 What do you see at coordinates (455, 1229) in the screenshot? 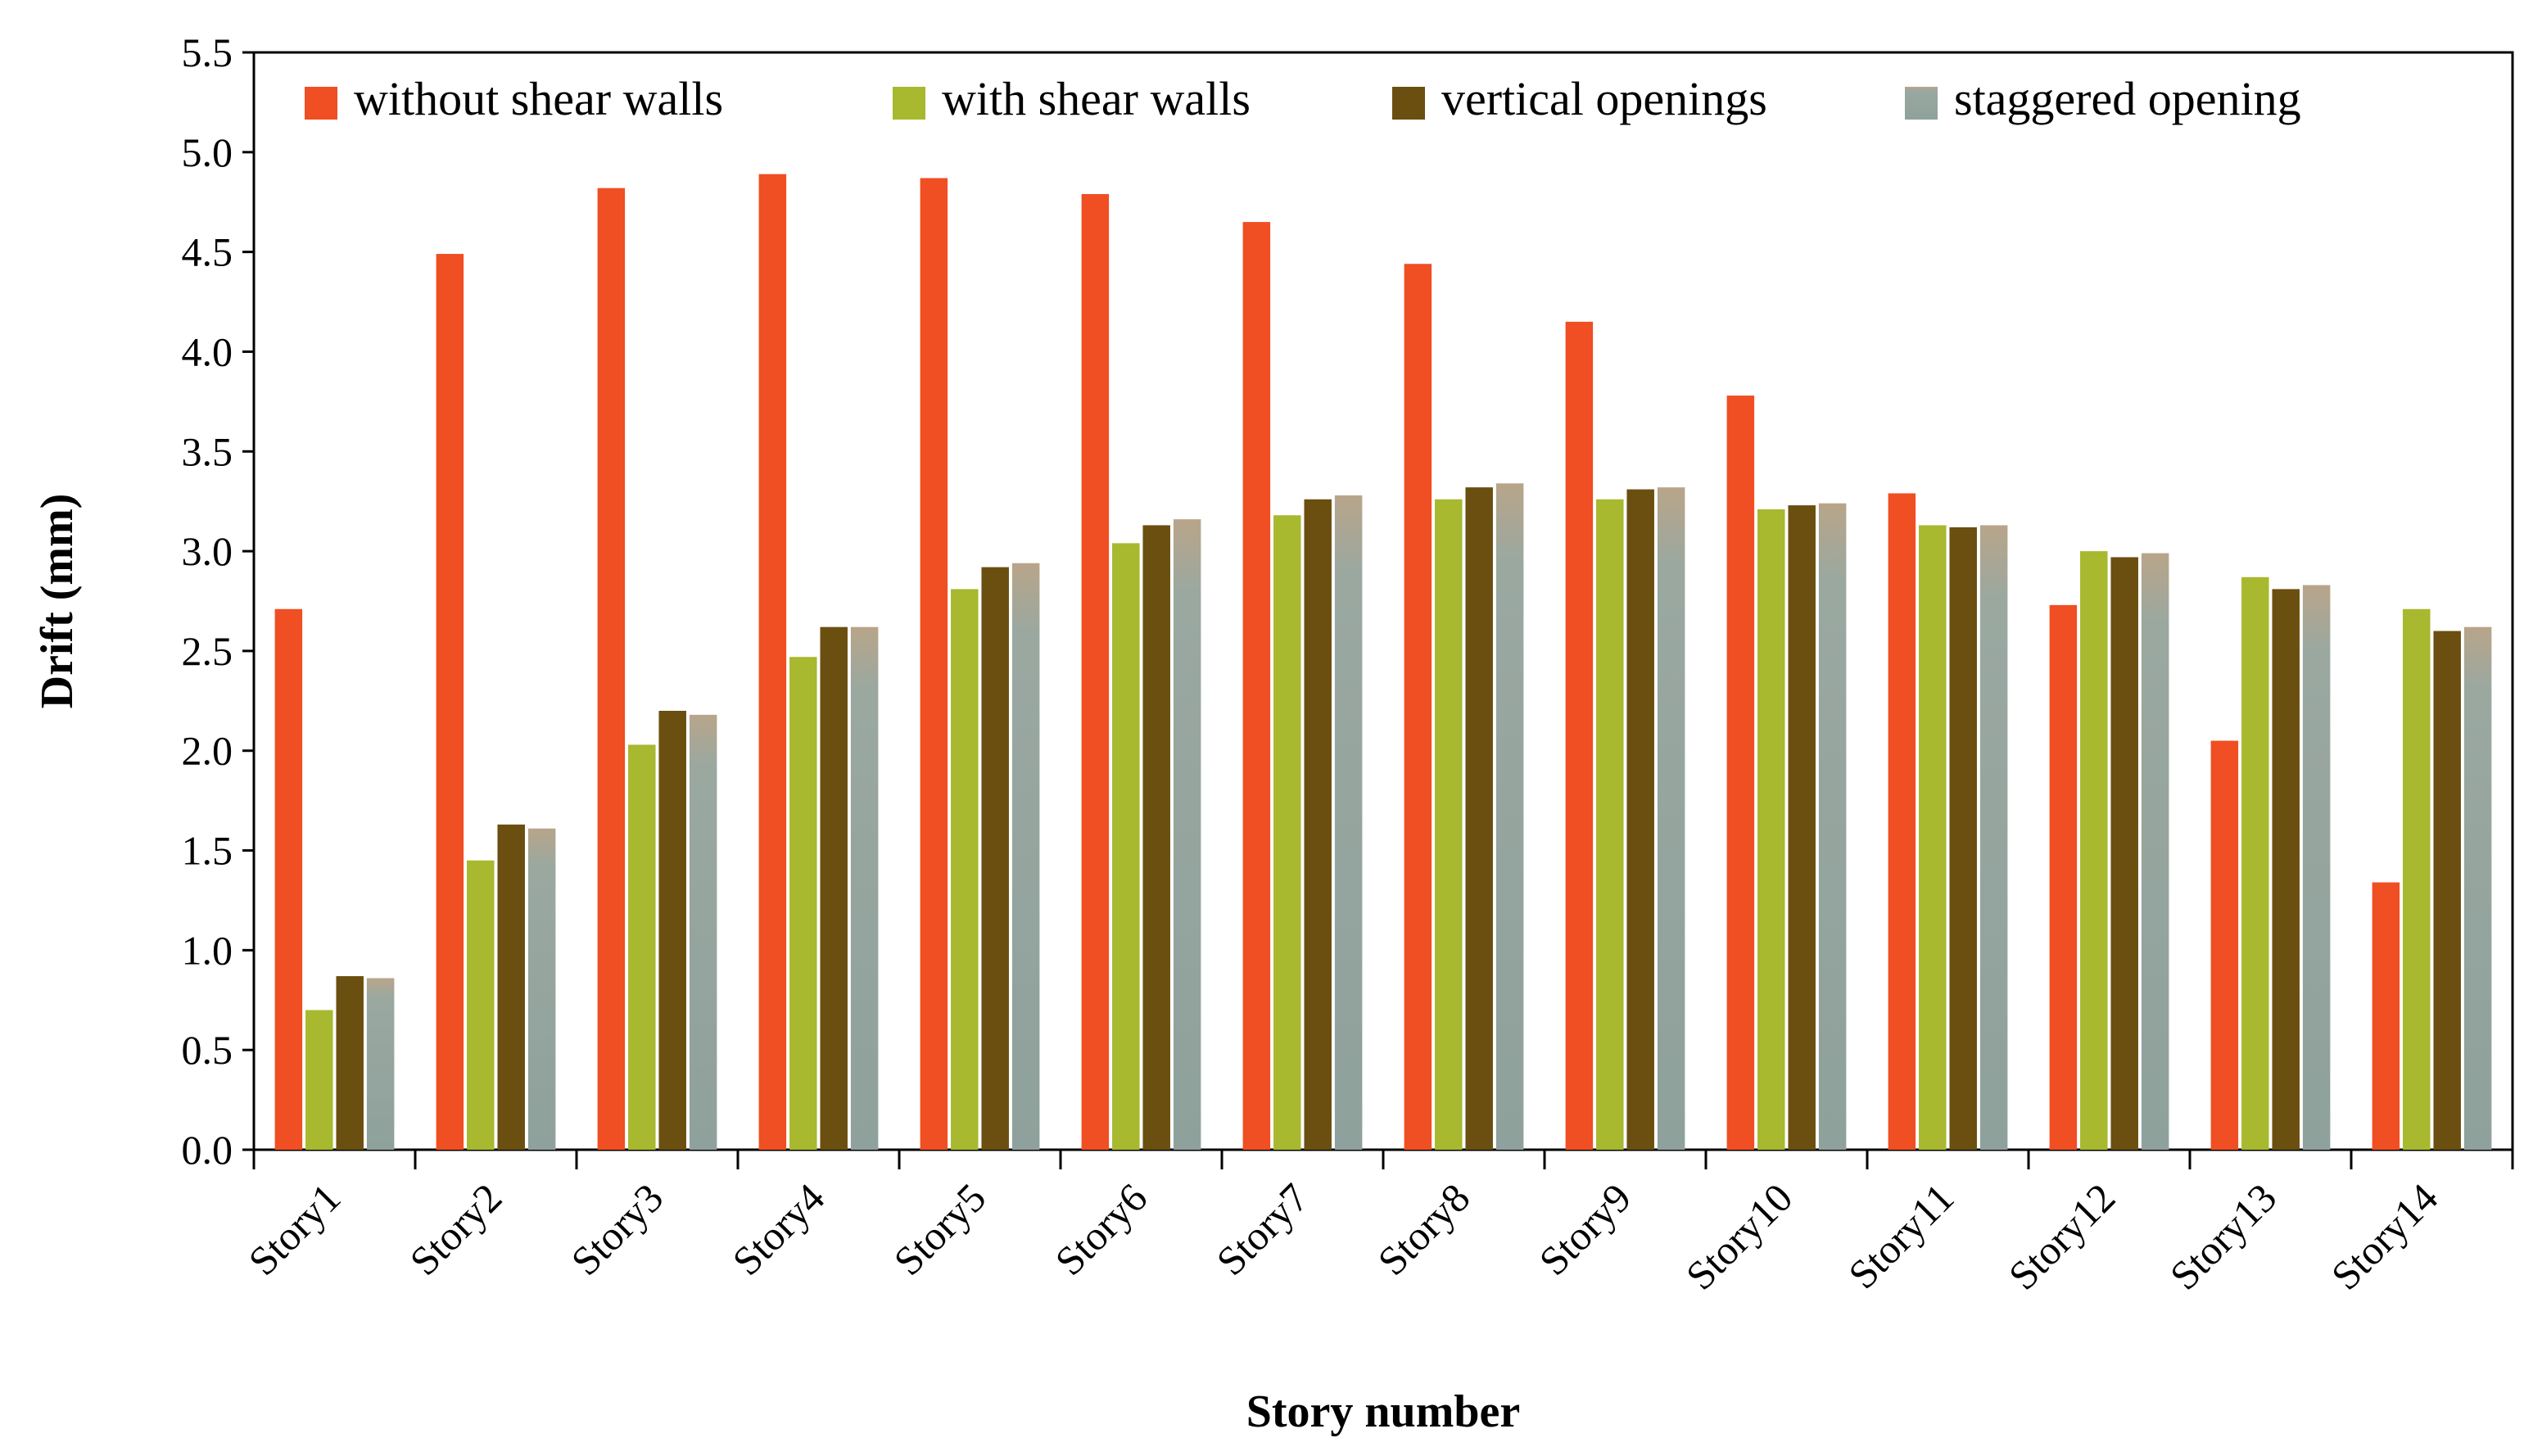
I see `x-tick-label: Story2` at bounding box center [455, 1229].